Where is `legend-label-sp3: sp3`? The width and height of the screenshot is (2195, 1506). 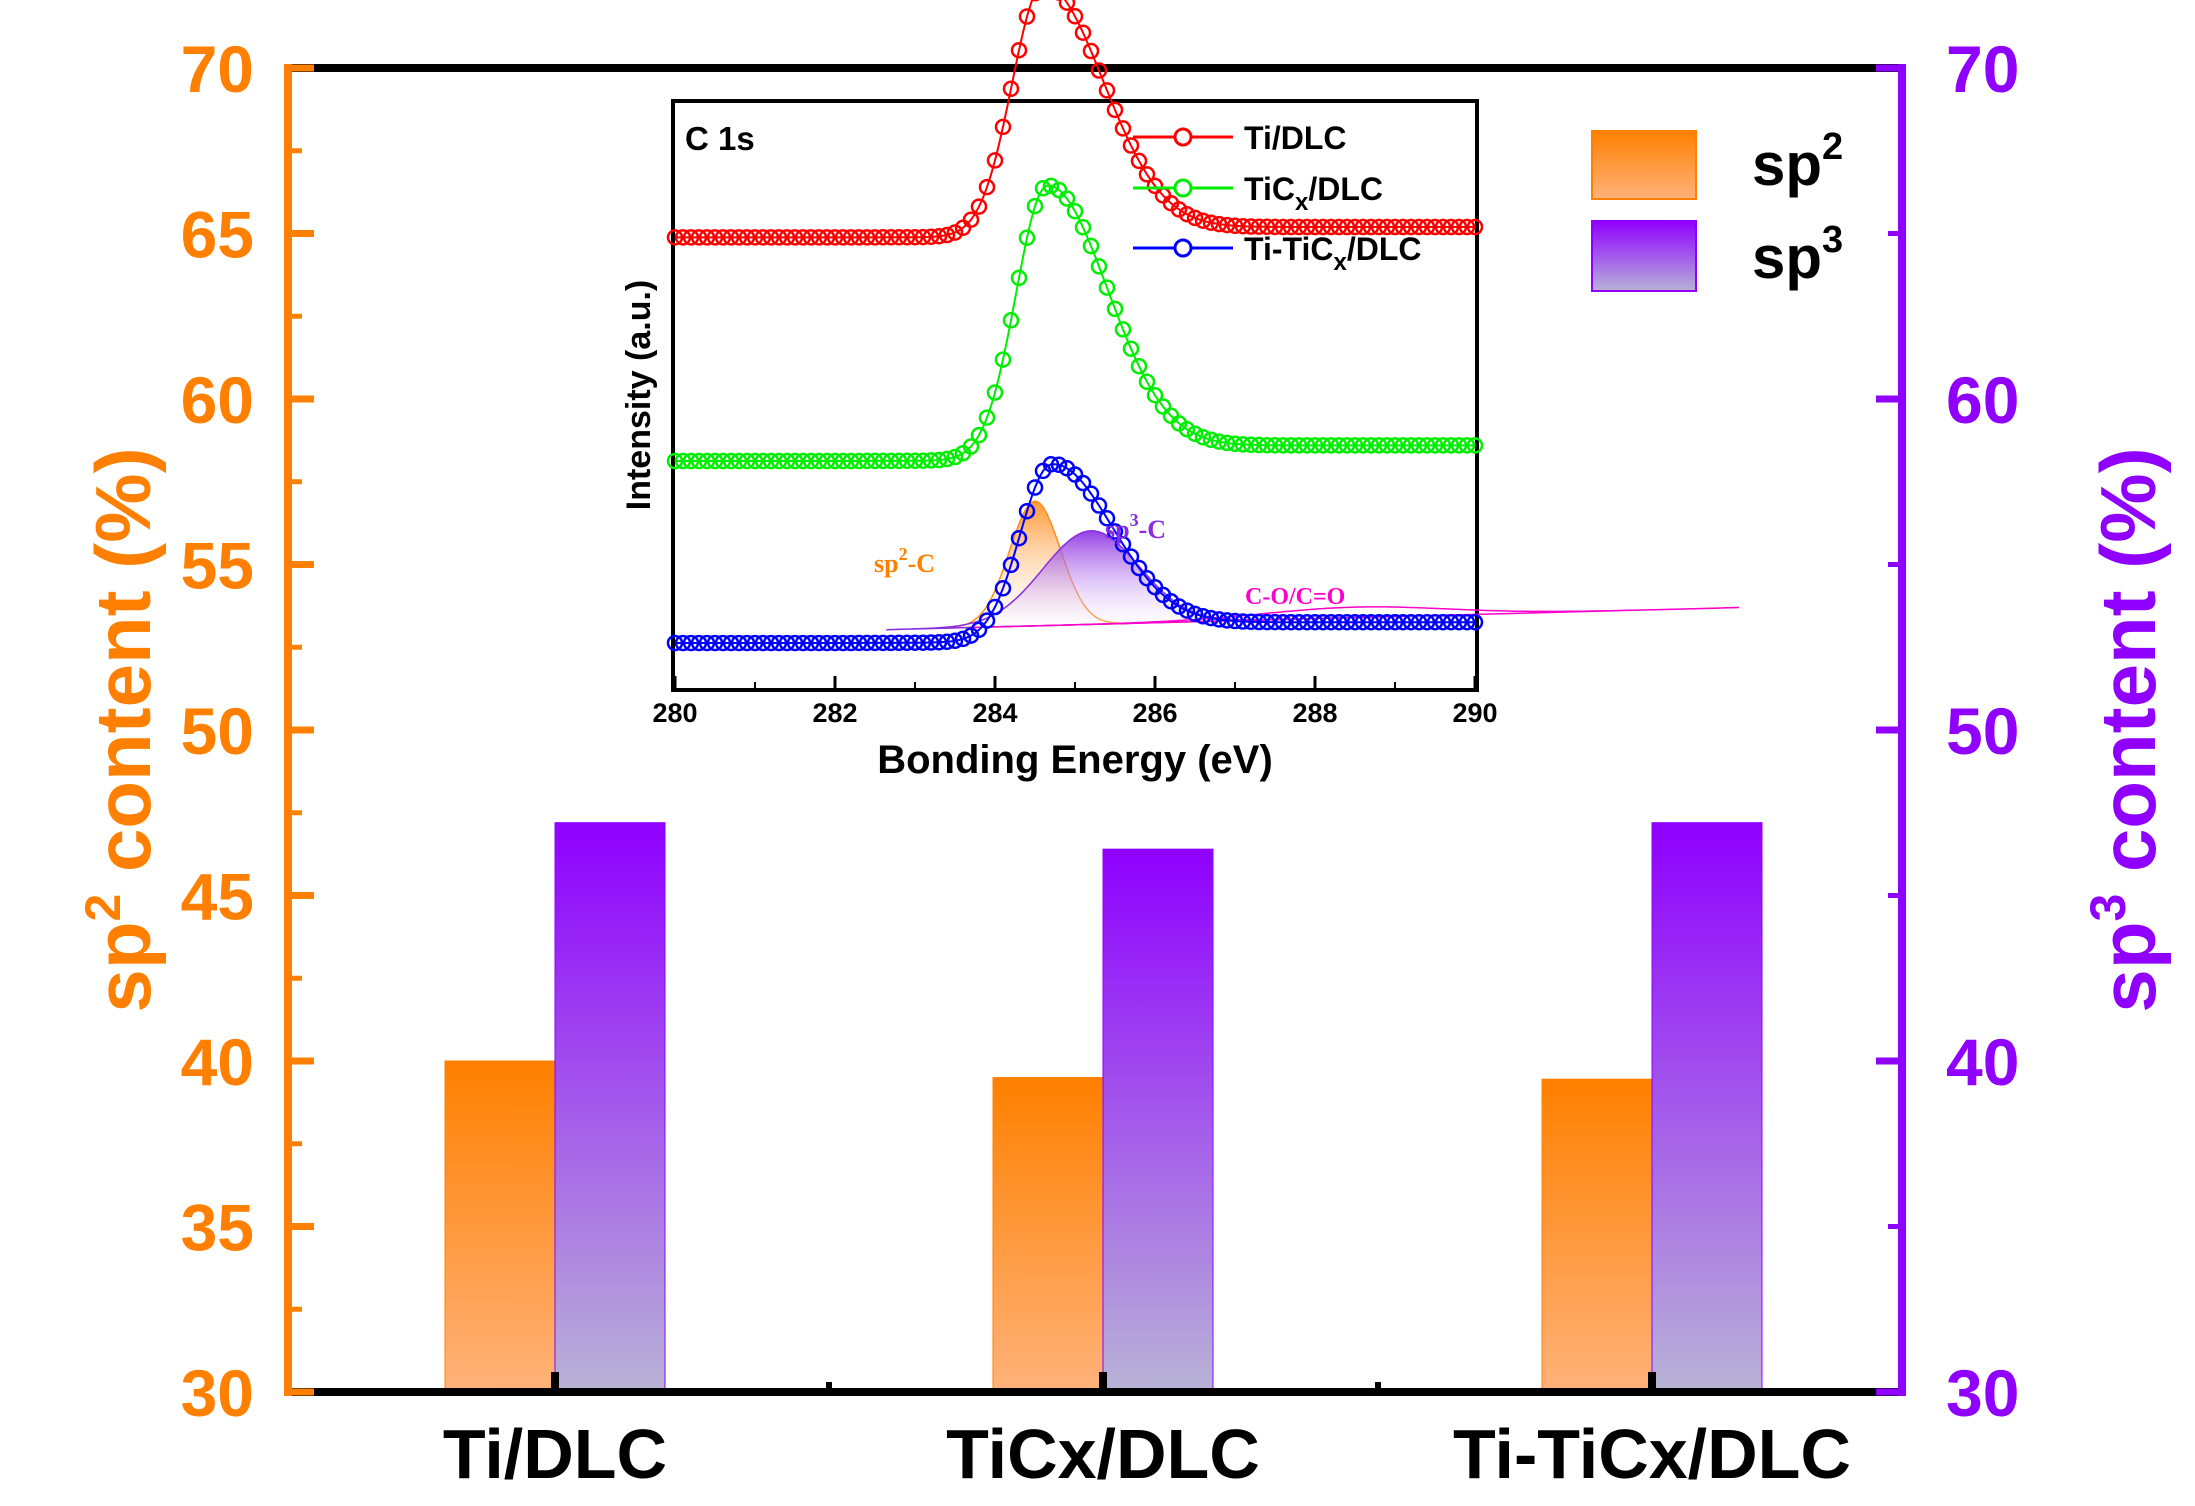 legend-label-sp3: sp3 is located at coordinates (1797, 255).